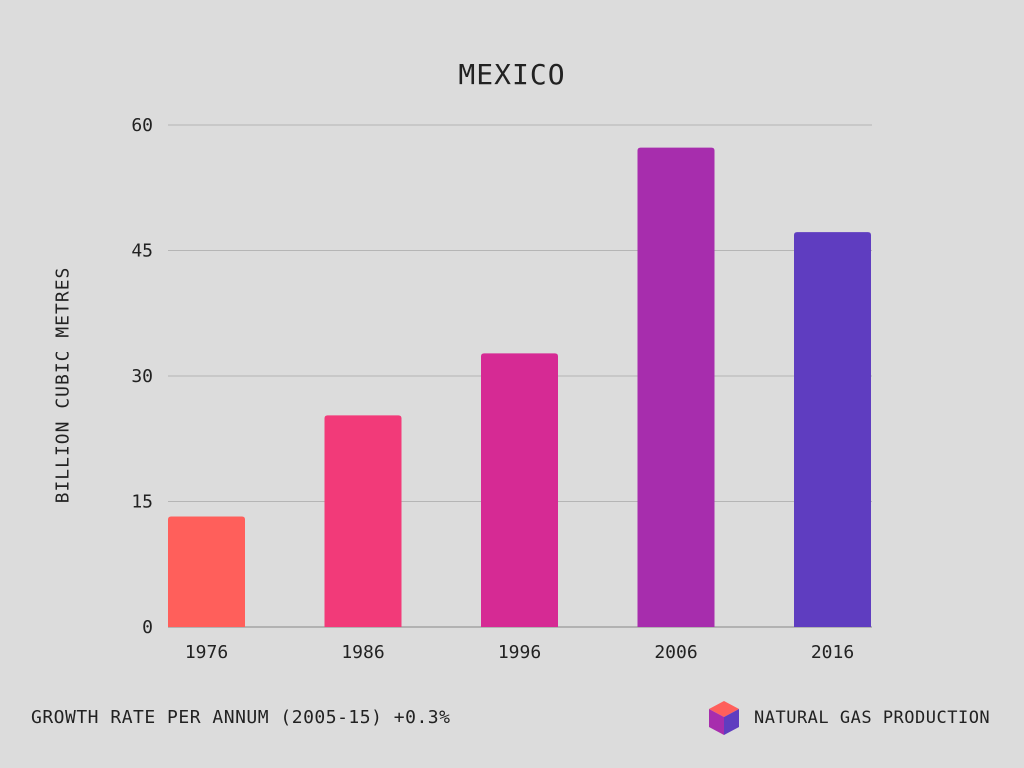 The width and height of the screenshot is (1024, 768). I want to click on y-tick-label: 0, so click(147, 627).